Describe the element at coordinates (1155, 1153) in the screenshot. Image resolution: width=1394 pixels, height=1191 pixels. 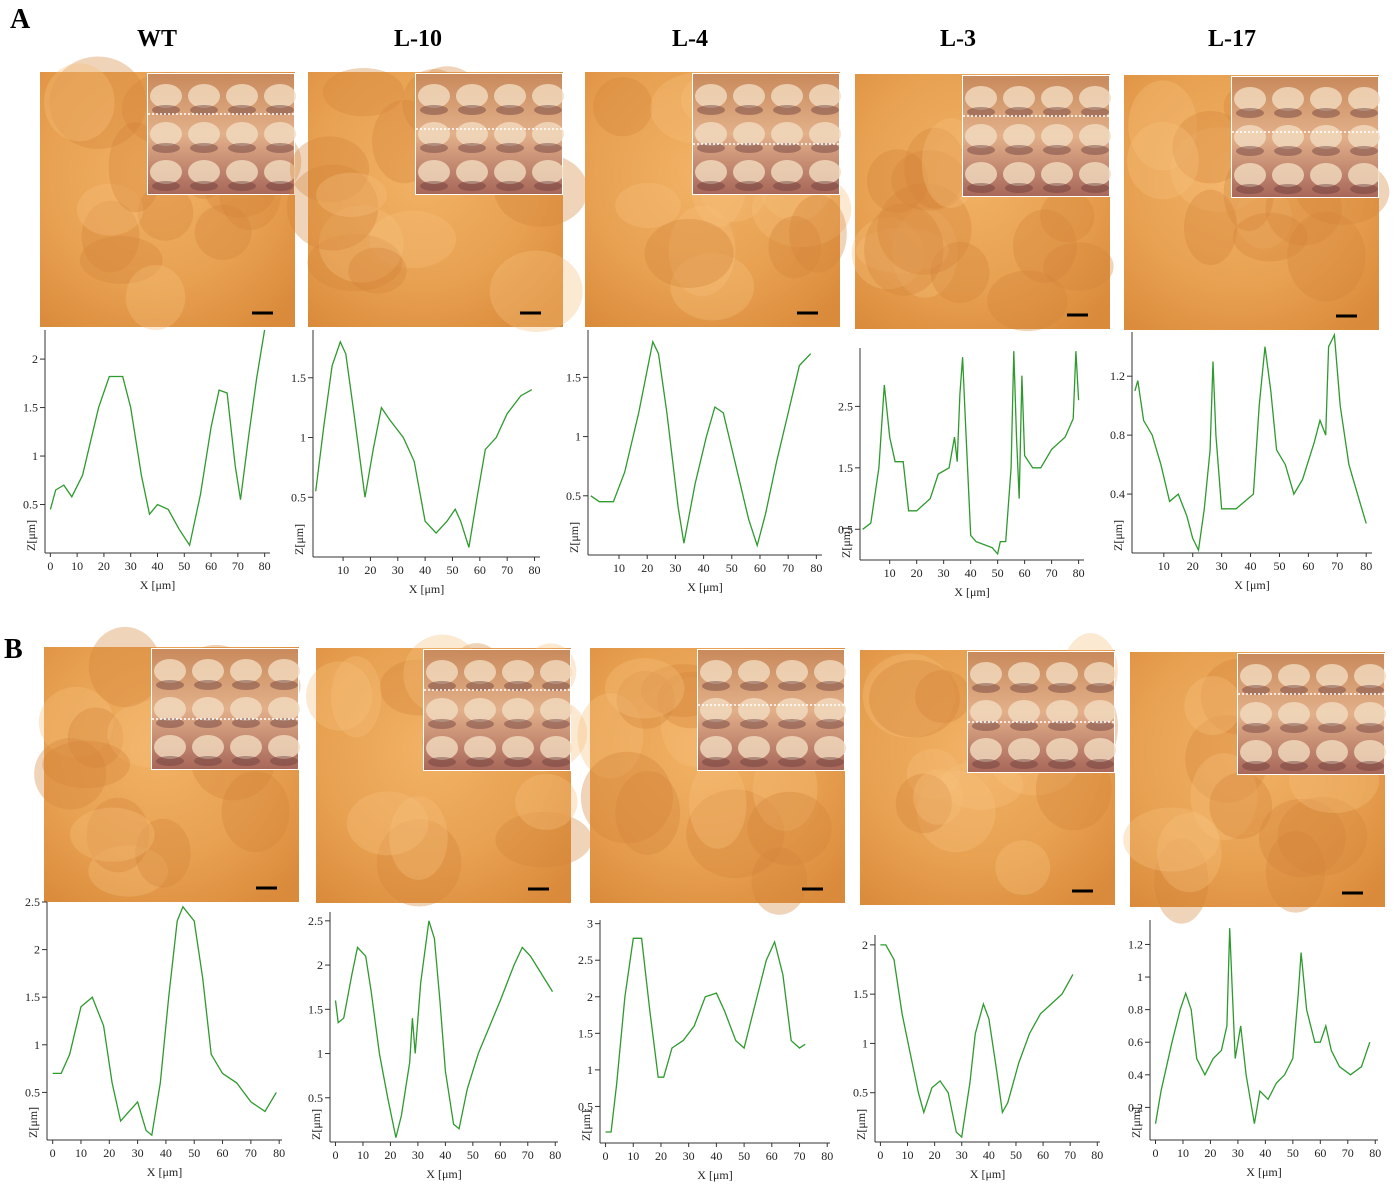
I see `x-tick-label: 0` at that location.